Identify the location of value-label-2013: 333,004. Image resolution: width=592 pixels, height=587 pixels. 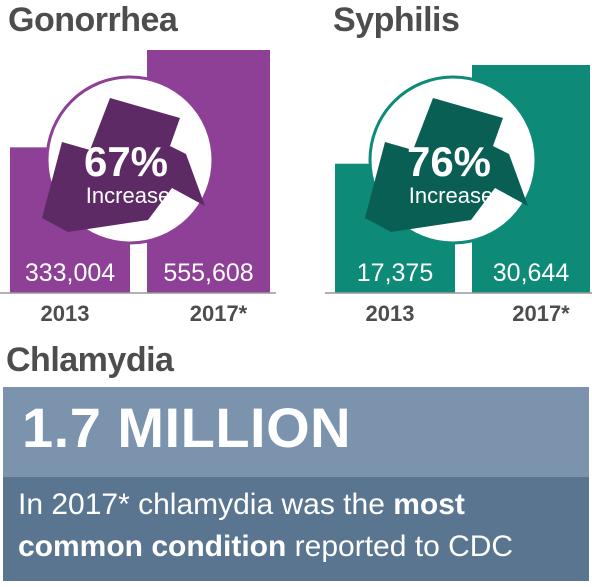
(70, 273).